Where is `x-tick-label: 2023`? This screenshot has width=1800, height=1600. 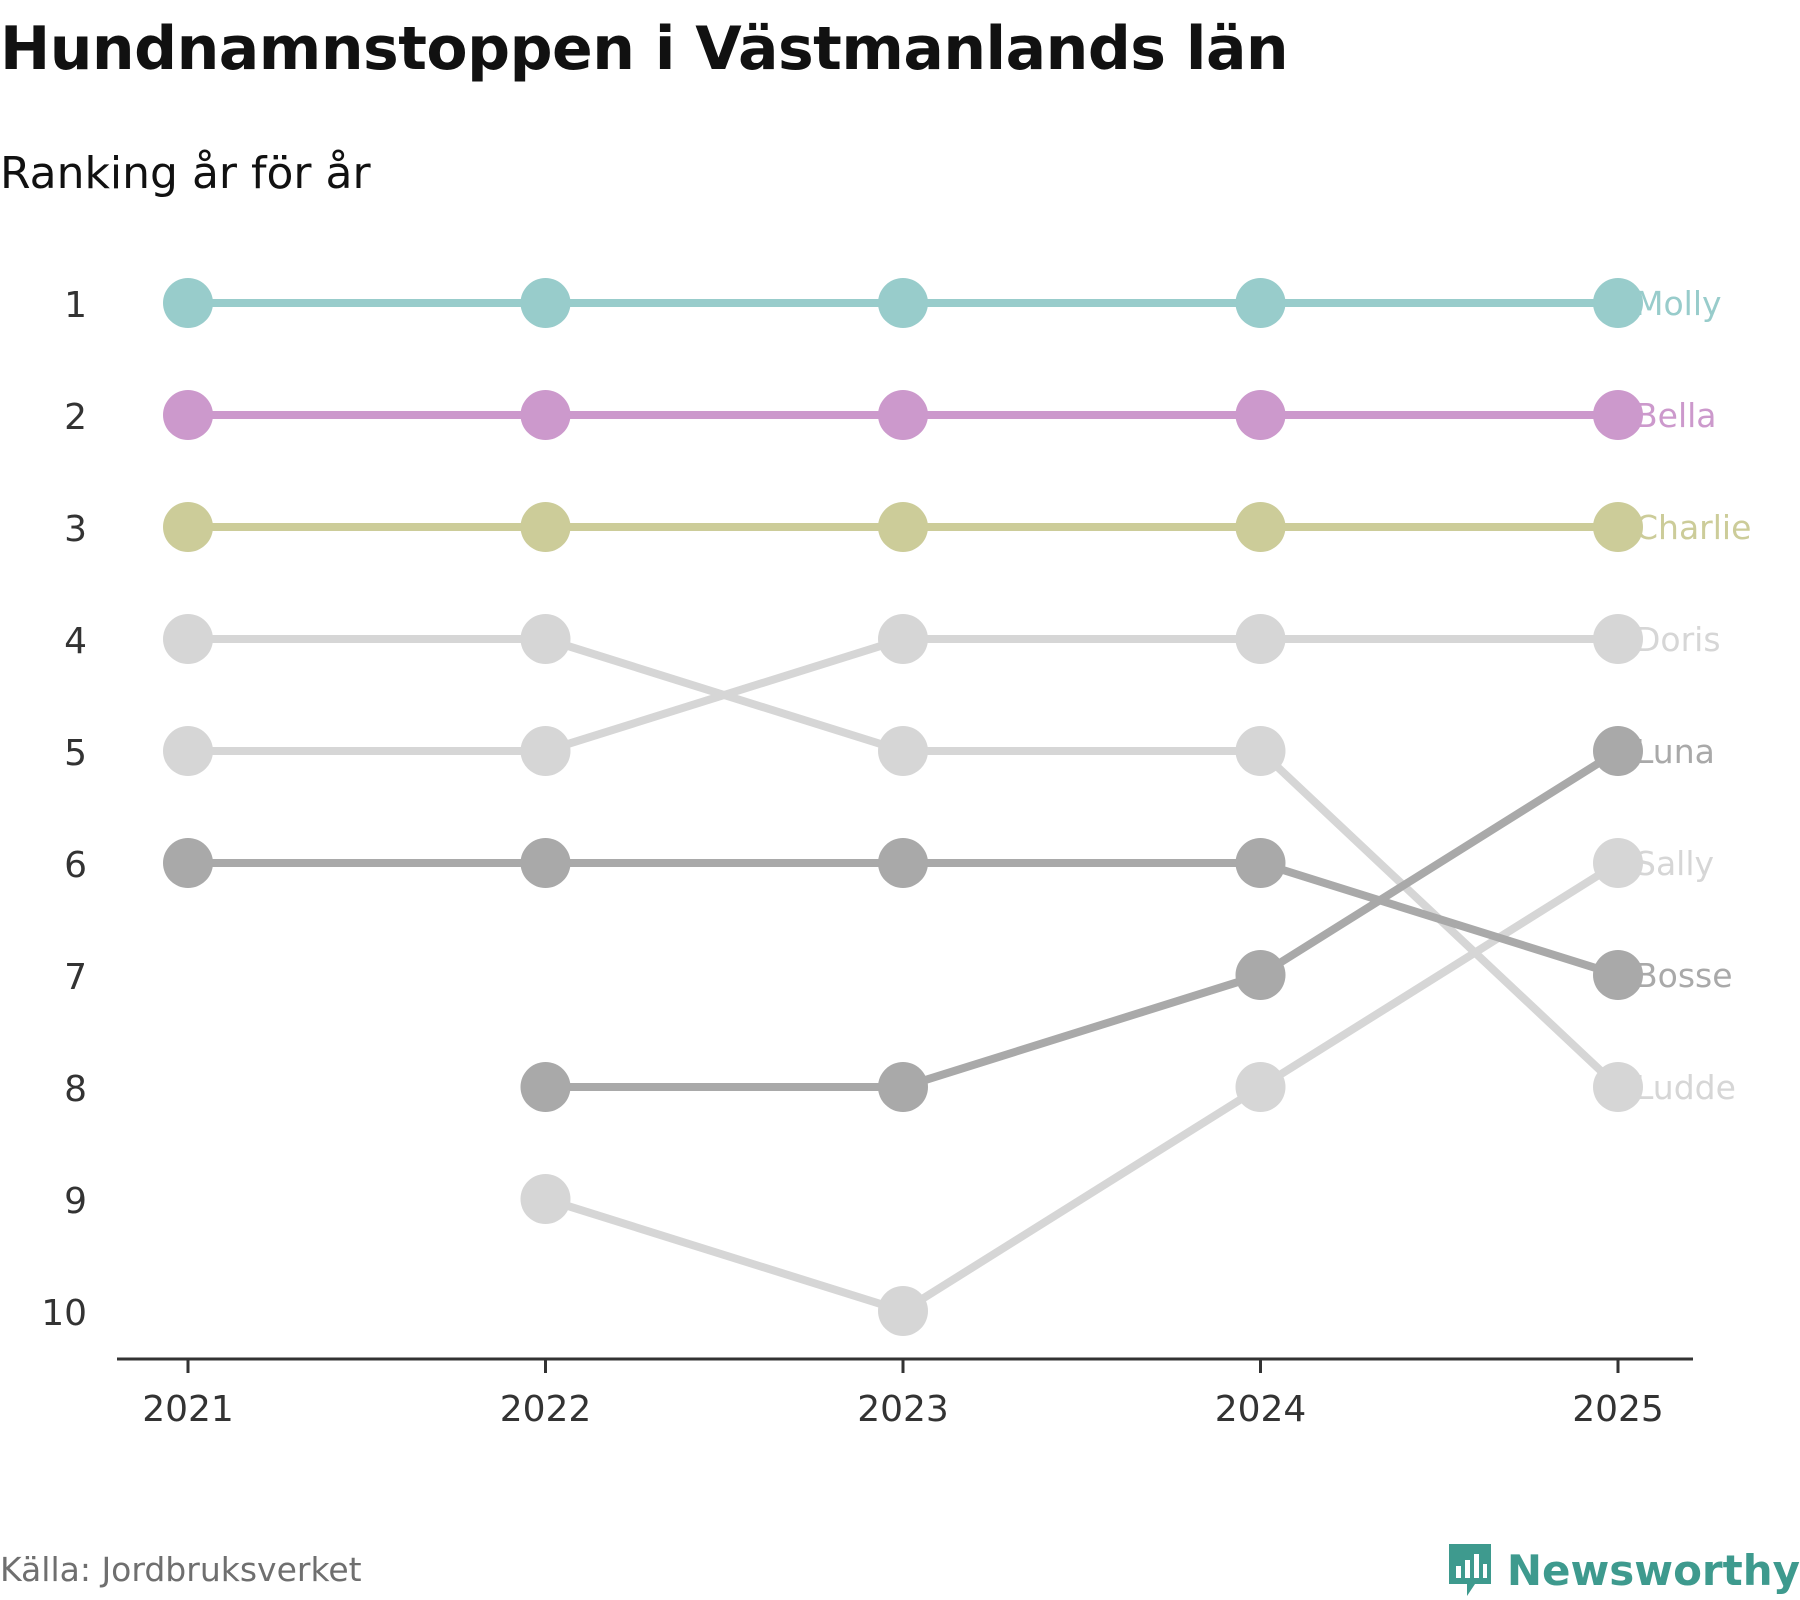
x-tick-label: 2023 is located at coordinates (903, 1409).